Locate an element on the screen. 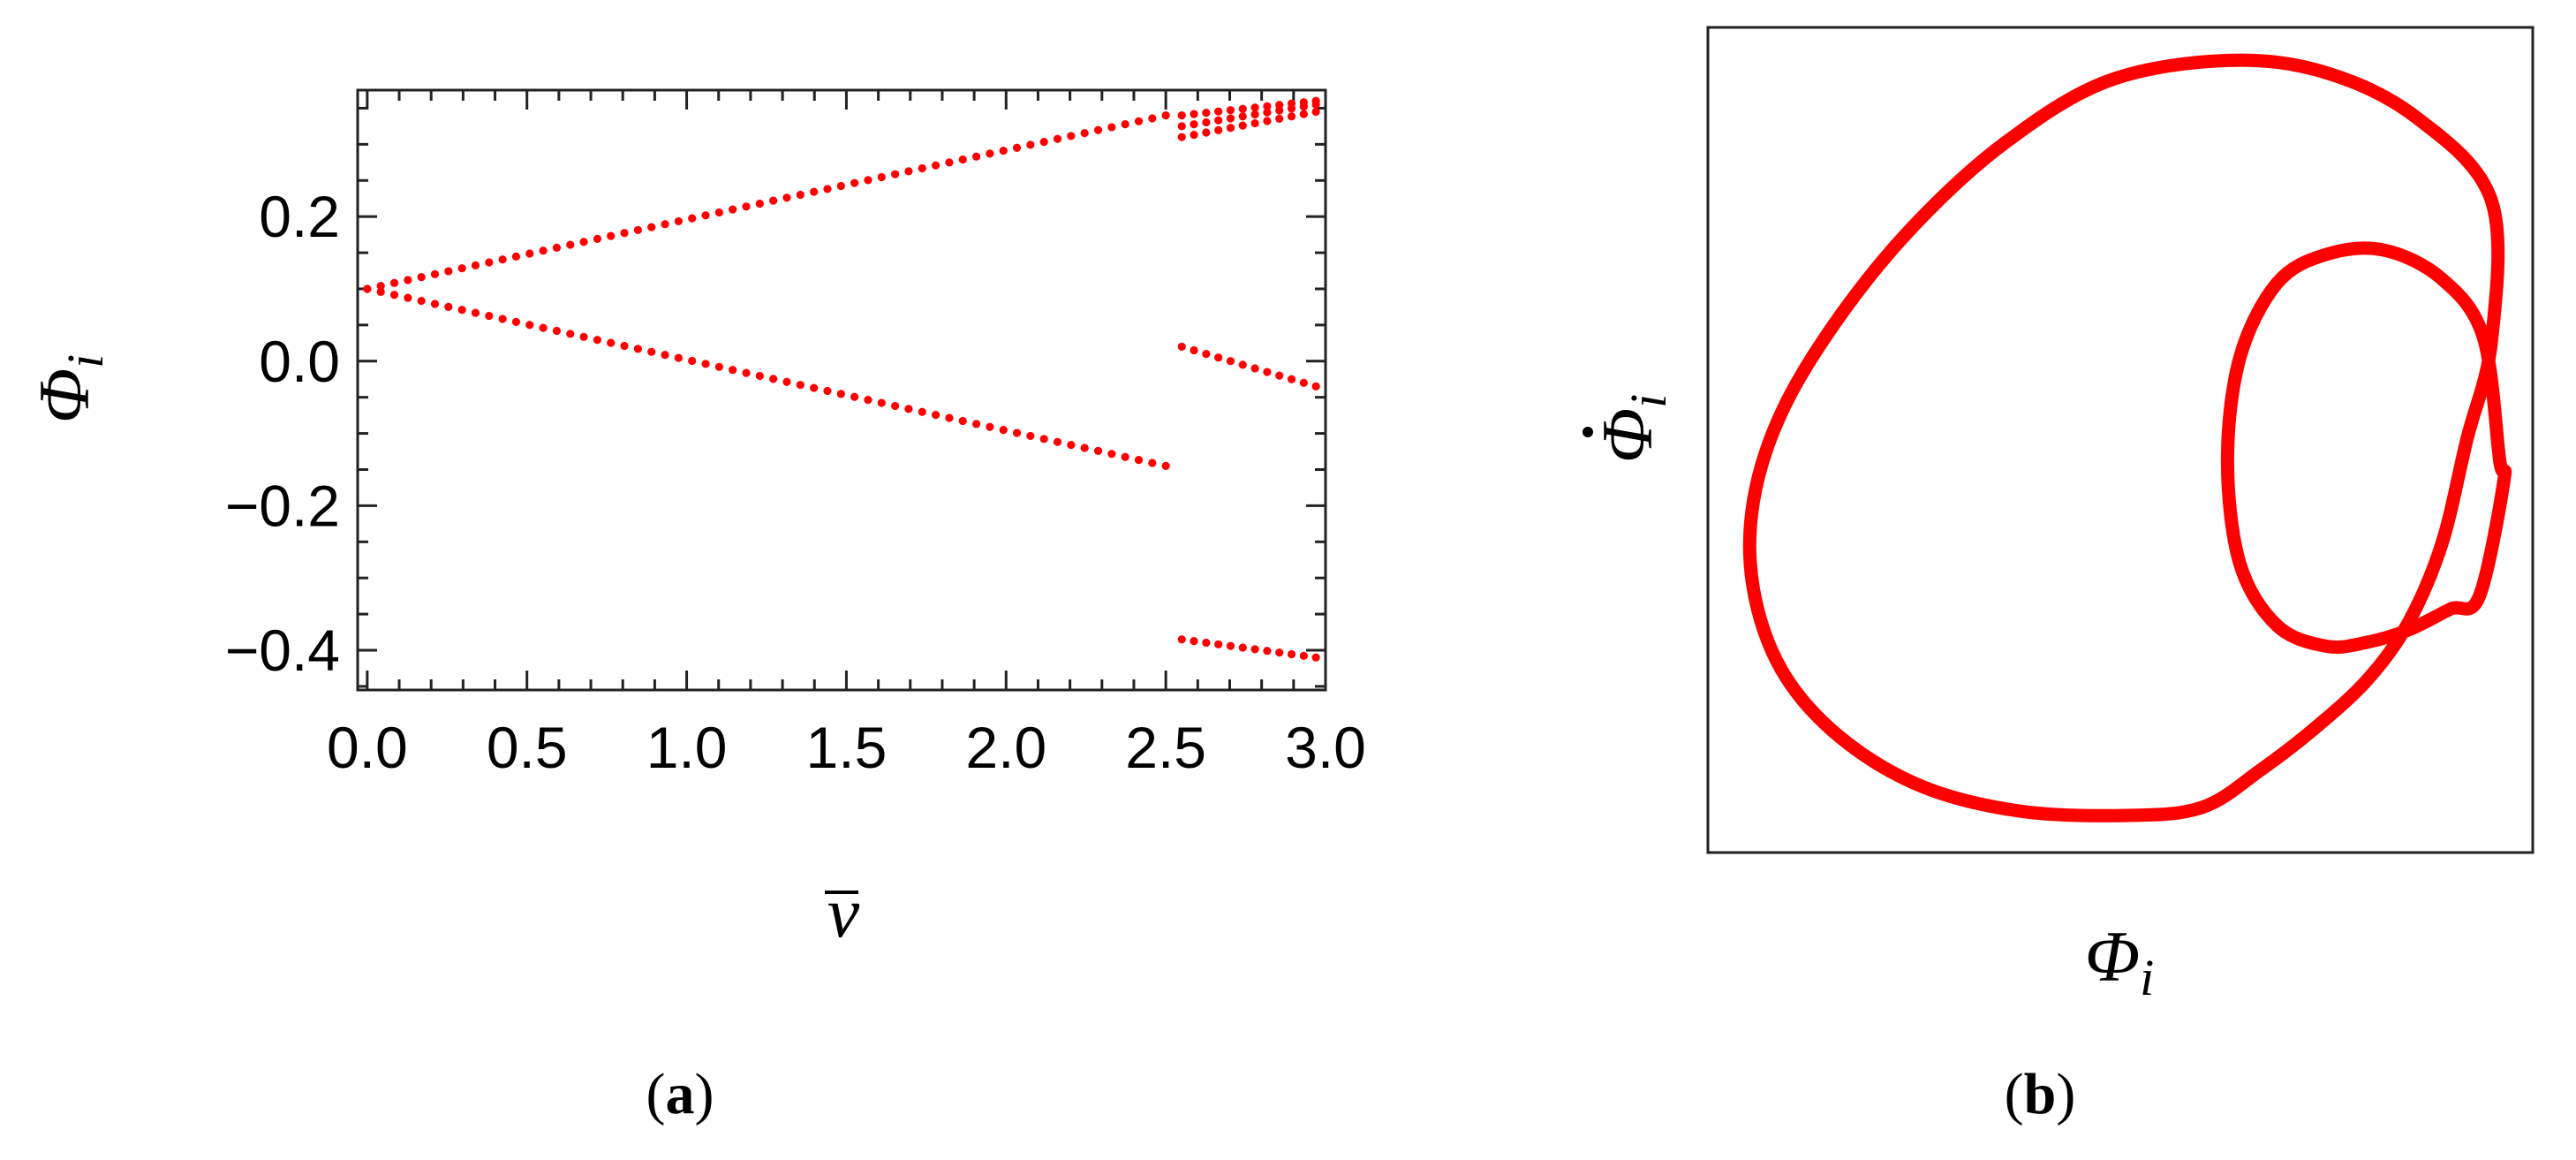 The image size is (2576, 1160). x-axis-label-text-a: v is located at coordinates (843, 912).